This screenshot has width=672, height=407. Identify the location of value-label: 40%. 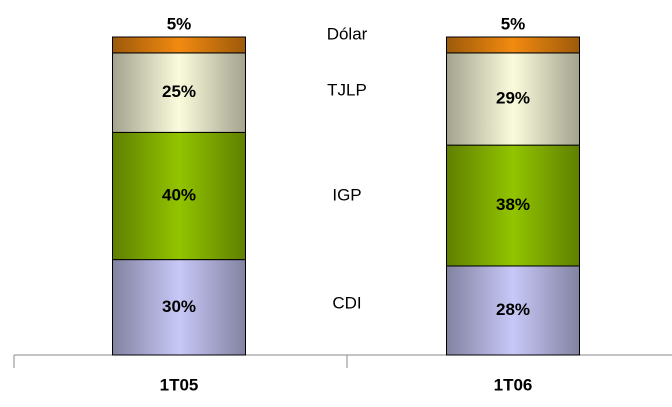
(179, 194).